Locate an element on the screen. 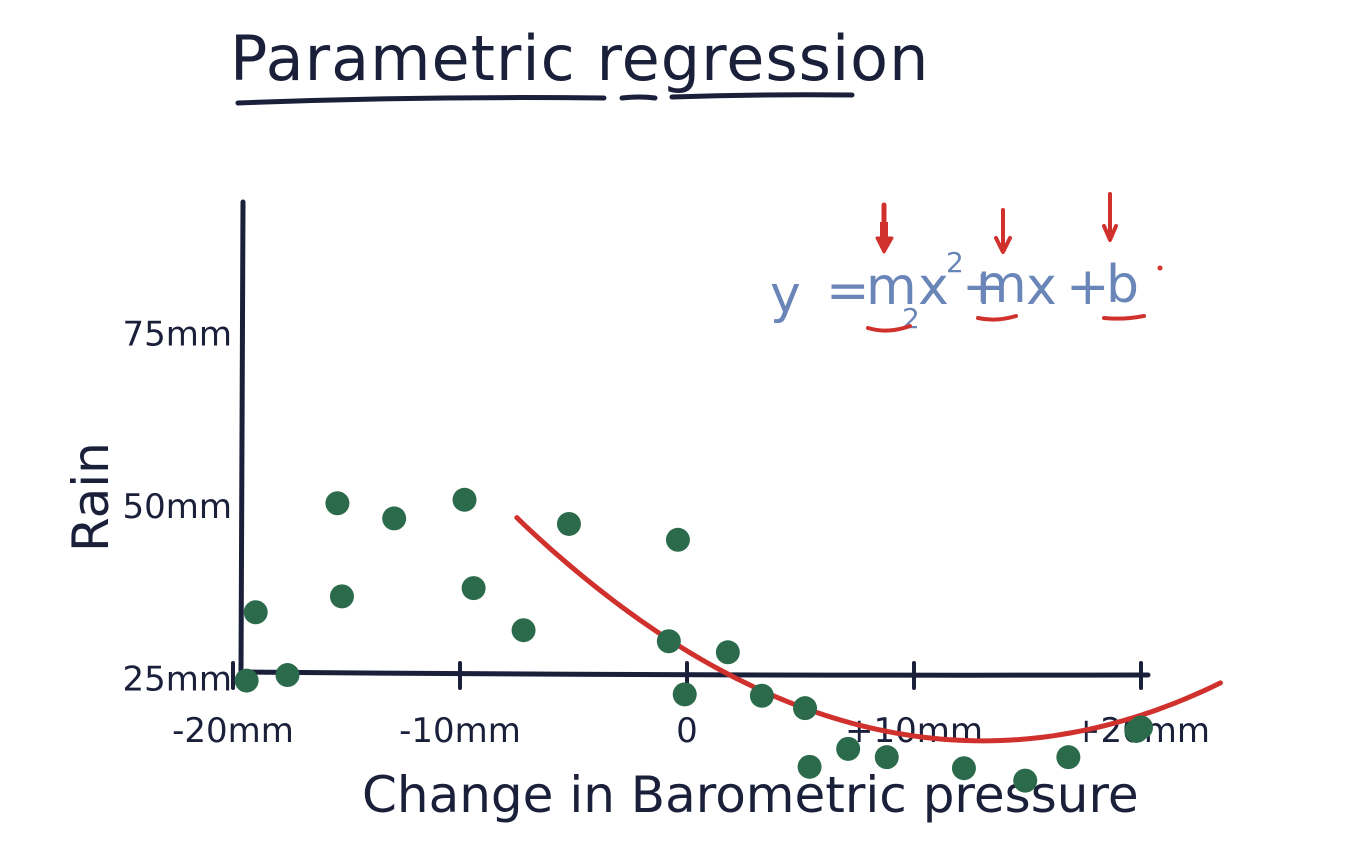 This screenshot has height=862, width=1372. title-underline is located at coordinates (545, 99).